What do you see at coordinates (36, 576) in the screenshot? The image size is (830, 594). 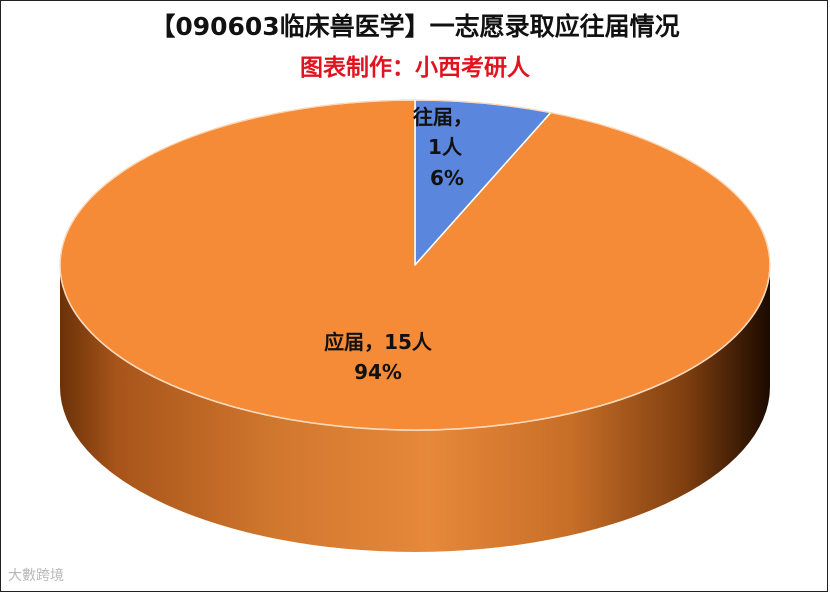 I see `watermark-logo: 大數跨境` at bounding box center [36, 576].